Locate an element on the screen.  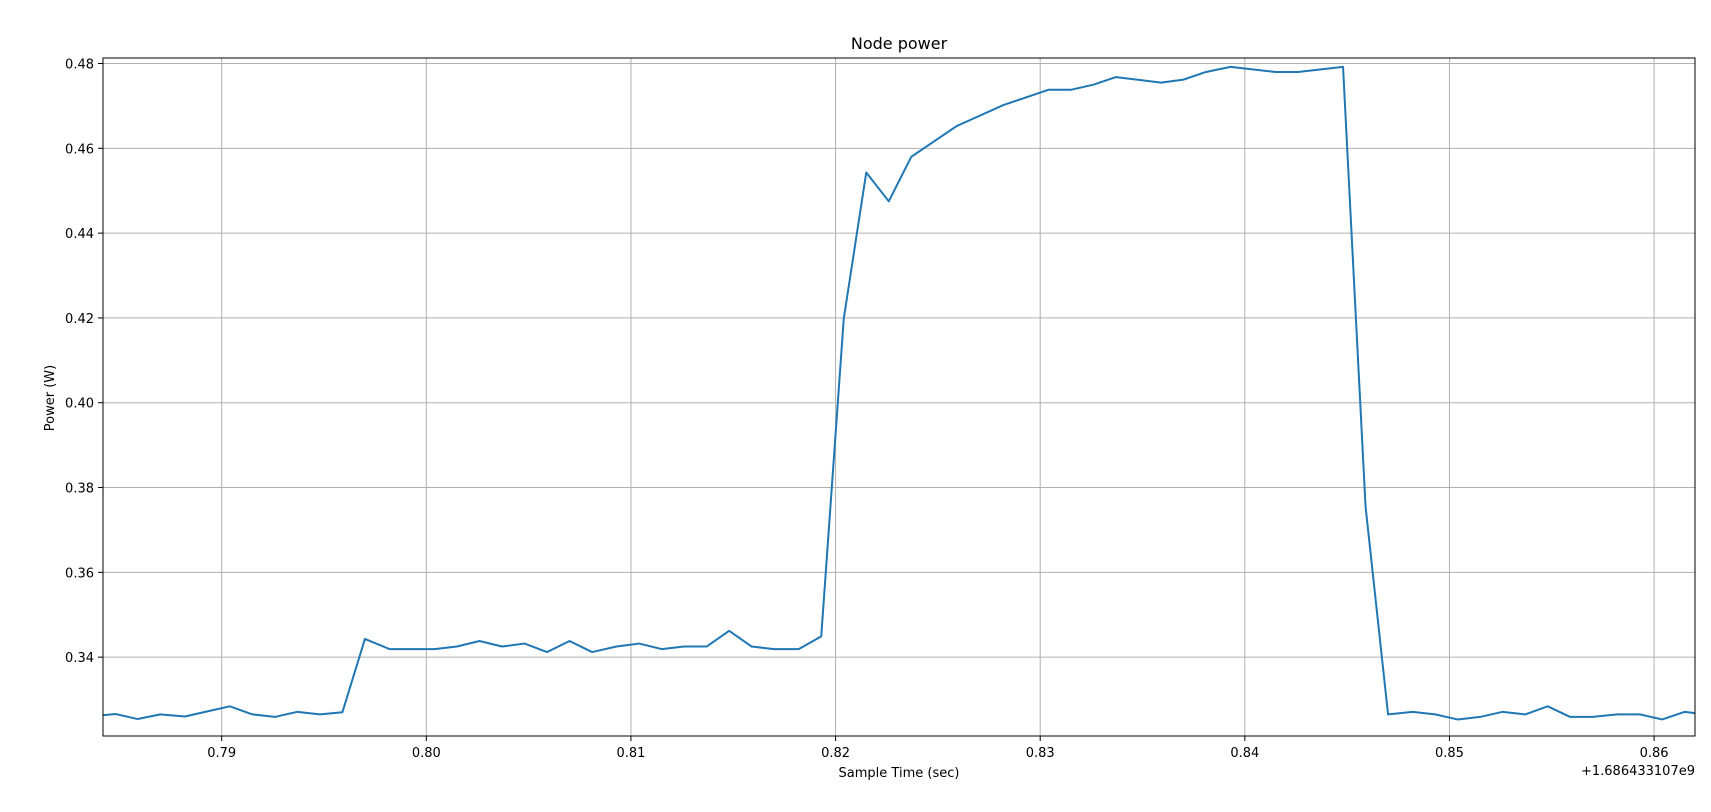
x-tick-label: 0.83 is located at coordinates (1040, 753).